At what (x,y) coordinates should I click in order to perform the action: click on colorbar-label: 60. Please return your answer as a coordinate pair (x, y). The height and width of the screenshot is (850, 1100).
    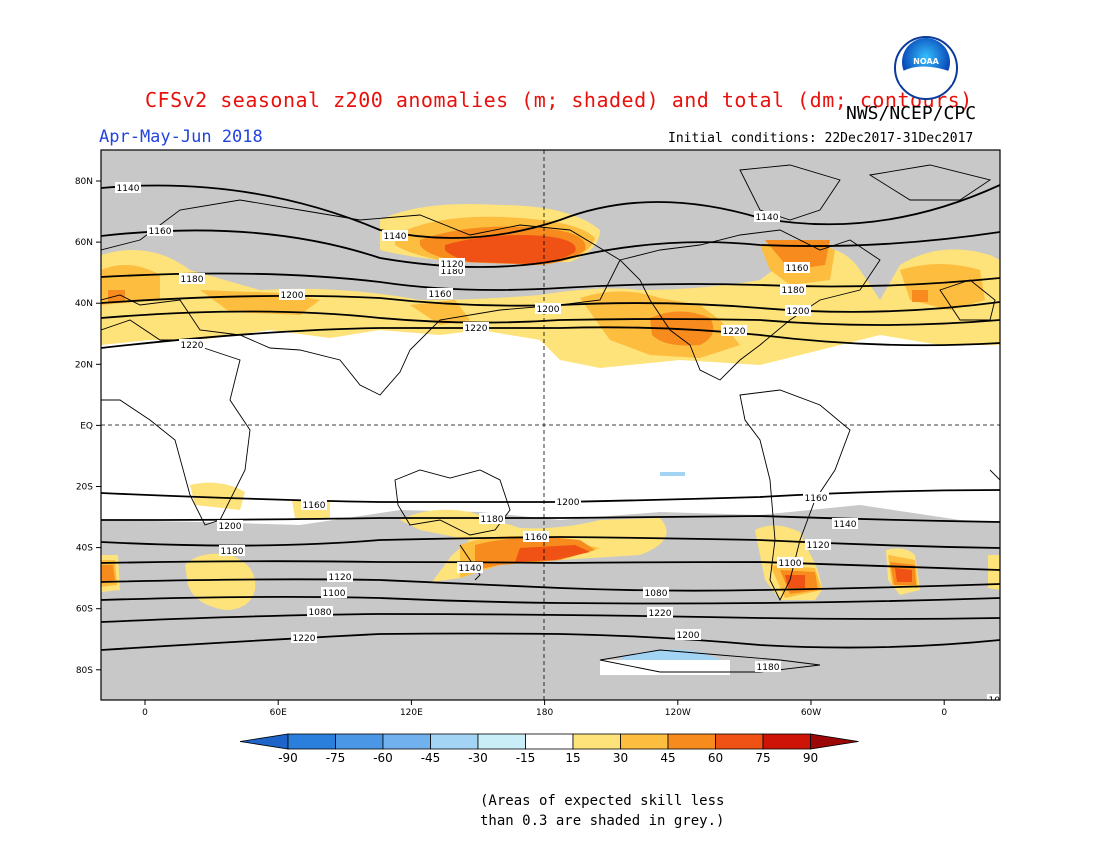
    Looking at the image, I should click on (715, 758).